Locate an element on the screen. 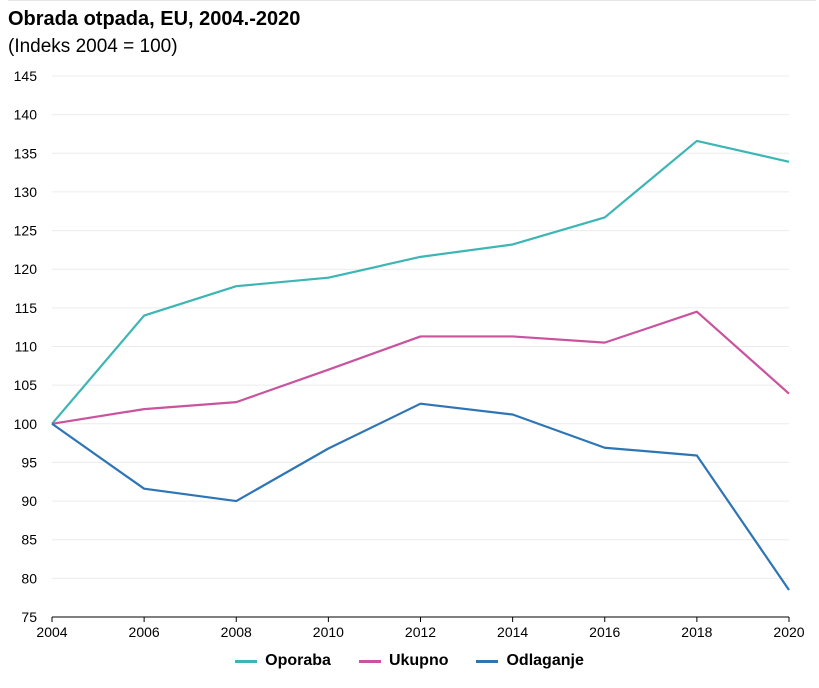  x-tick-label: 2016 is located at coordinates (604, 632).